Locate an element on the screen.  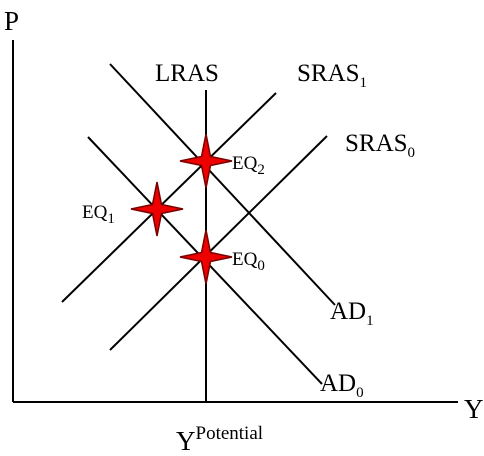
sras0-label: SRAS0 is located at coordinates (380, 145).